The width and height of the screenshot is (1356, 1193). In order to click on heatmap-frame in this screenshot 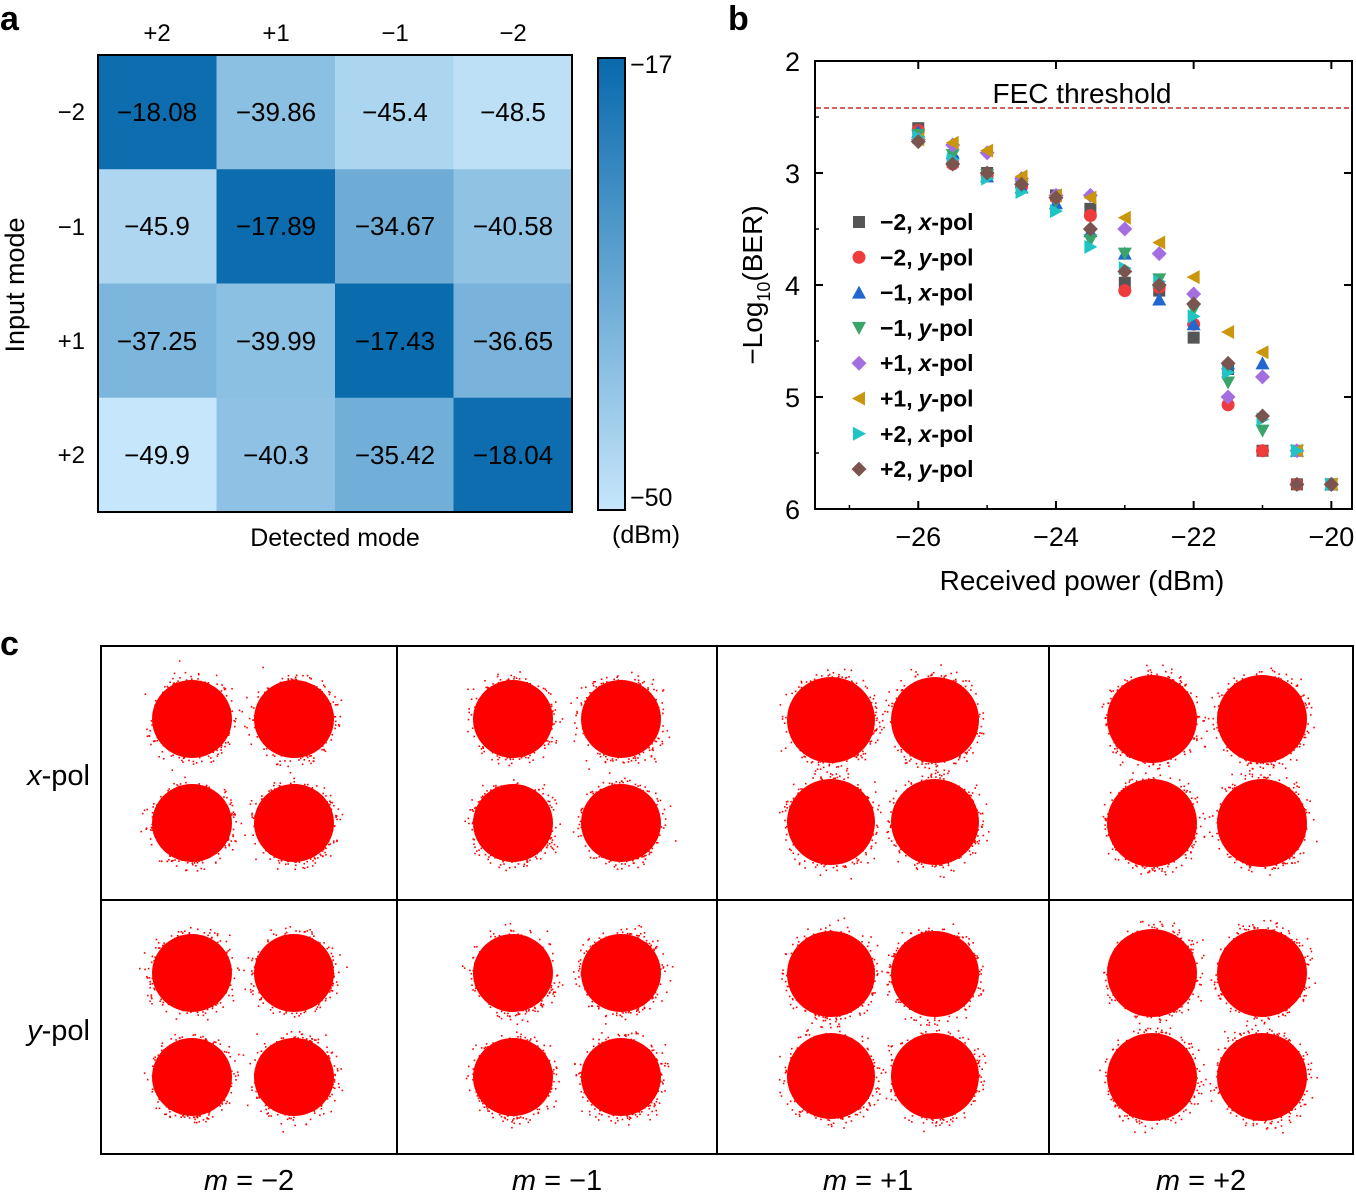, I will do `click(335, 283)`.